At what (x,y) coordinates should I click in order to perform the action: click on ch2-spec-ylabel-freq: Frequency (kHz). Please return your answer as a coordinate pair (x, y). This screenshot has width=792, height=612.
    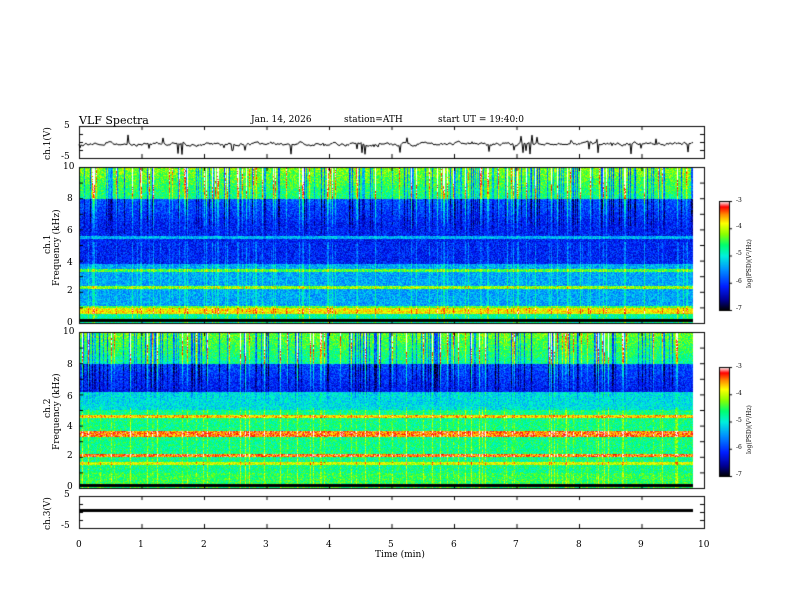
    Looking at the image, I should click on (57, 411).